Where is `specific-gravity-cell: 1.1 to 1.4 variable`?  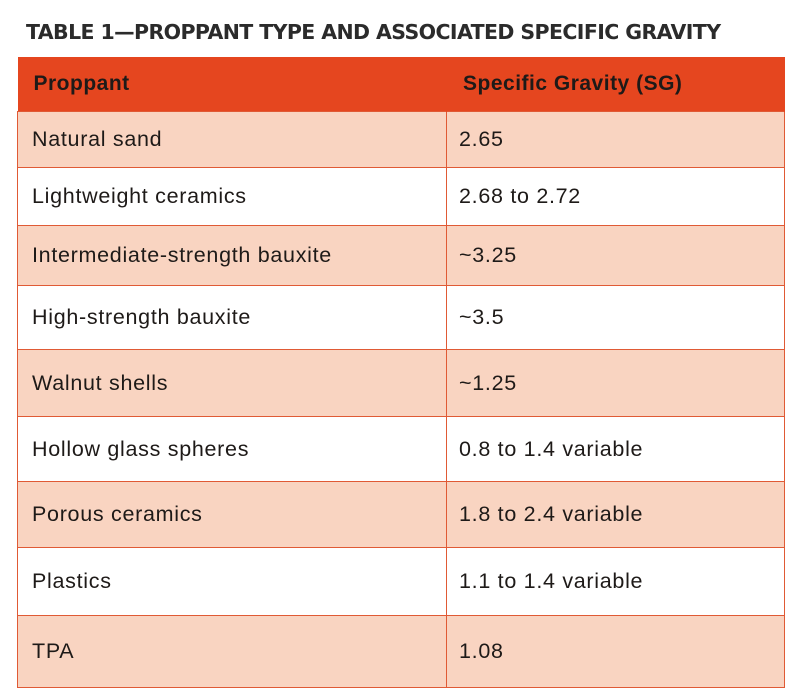
specific-gravity-cell: 1.1 to 1.4 variable is located at coordinates (615, 581).